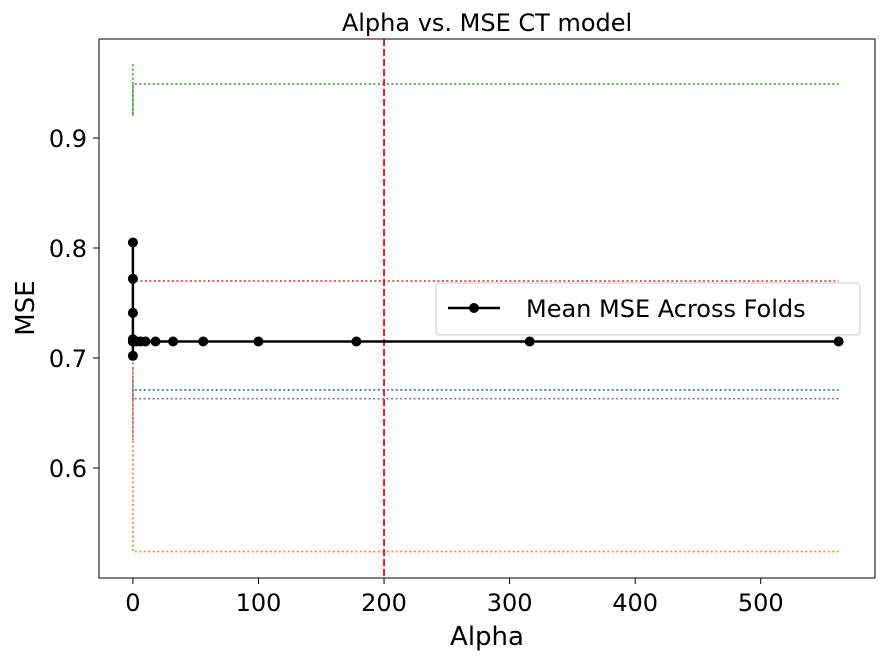 Image resolution: width=883 pixels, height=661 pixels. I want to click on x-tick-label: 200, so click(384, 603).